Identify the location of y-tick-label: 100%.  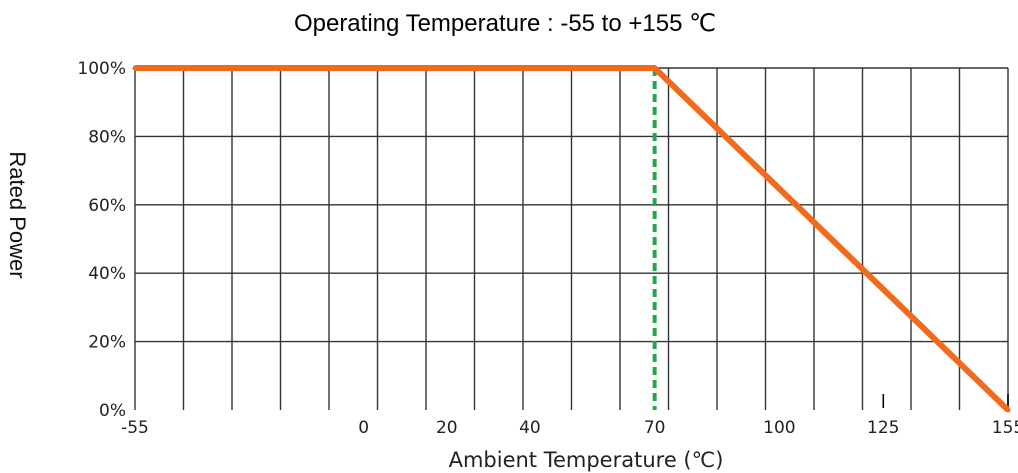
(101, 69).